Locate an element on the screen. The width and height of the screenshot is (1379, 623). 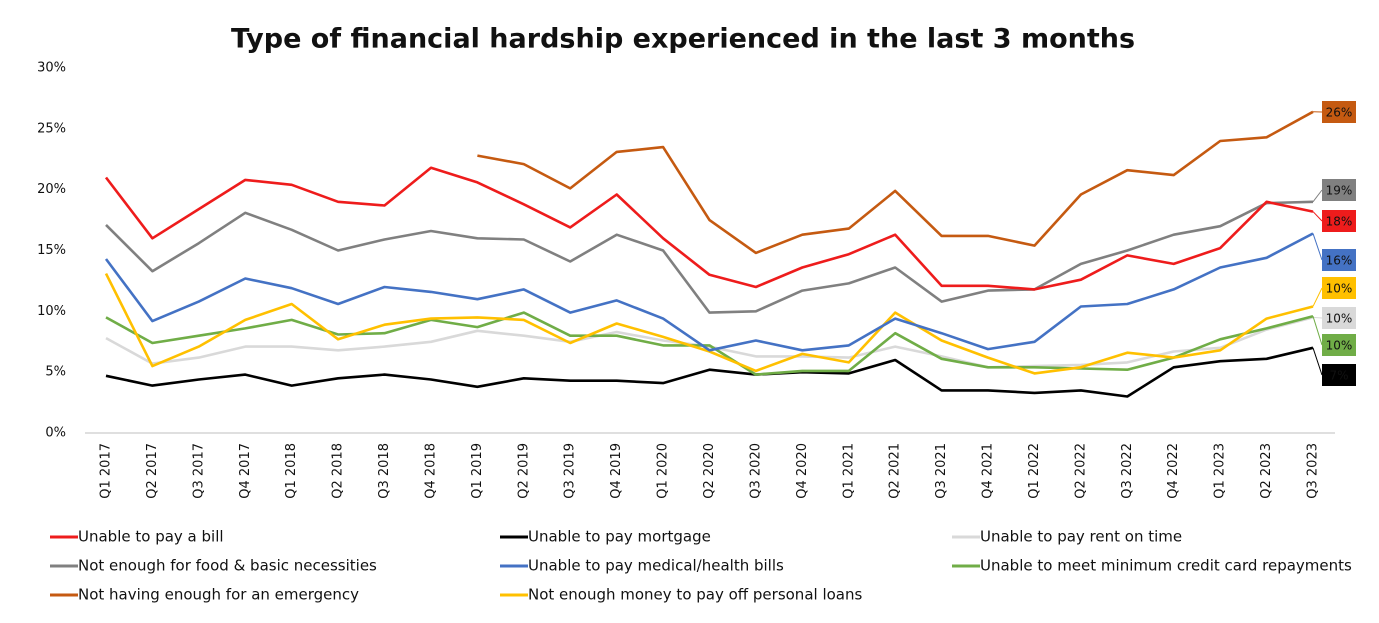
x-tick-label: Q1 2021 is located at coordinates (848, 471).